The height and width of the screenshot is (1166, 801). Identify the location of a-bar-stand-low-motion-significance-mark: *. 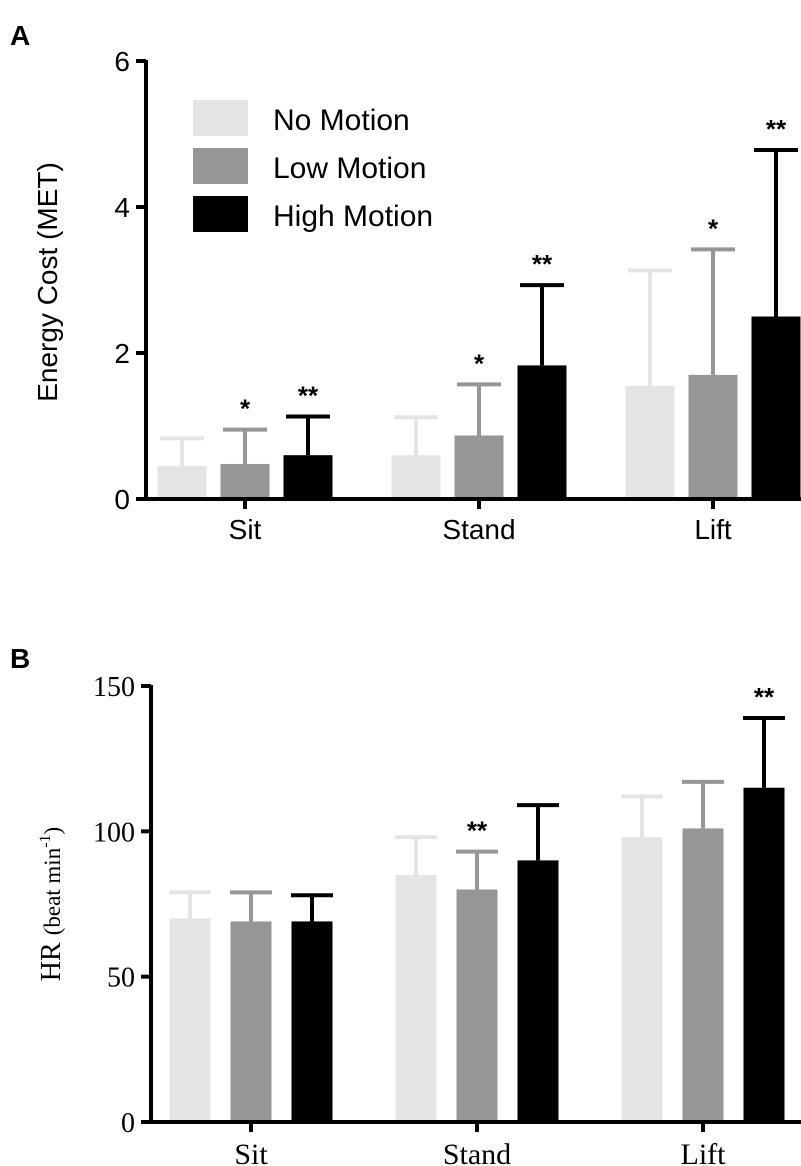
(479, 363).